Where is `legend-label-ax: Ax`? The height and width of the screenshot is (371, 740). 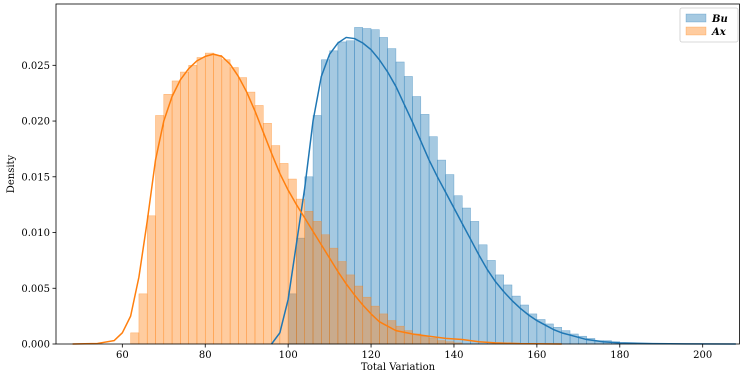 legend-label-ax: Ax is located at coordinates (719, 32).